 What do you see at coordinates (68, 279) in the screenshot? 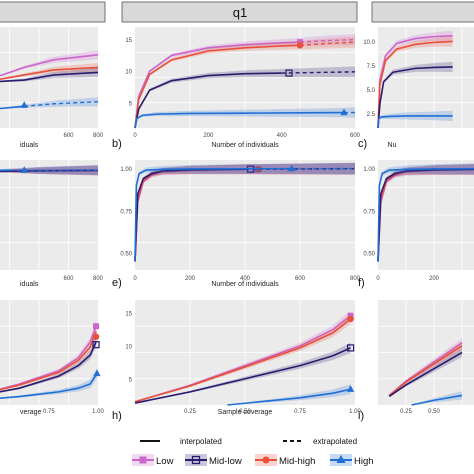
I see `x-tick-label: 600` at bounding box center [68, 279].